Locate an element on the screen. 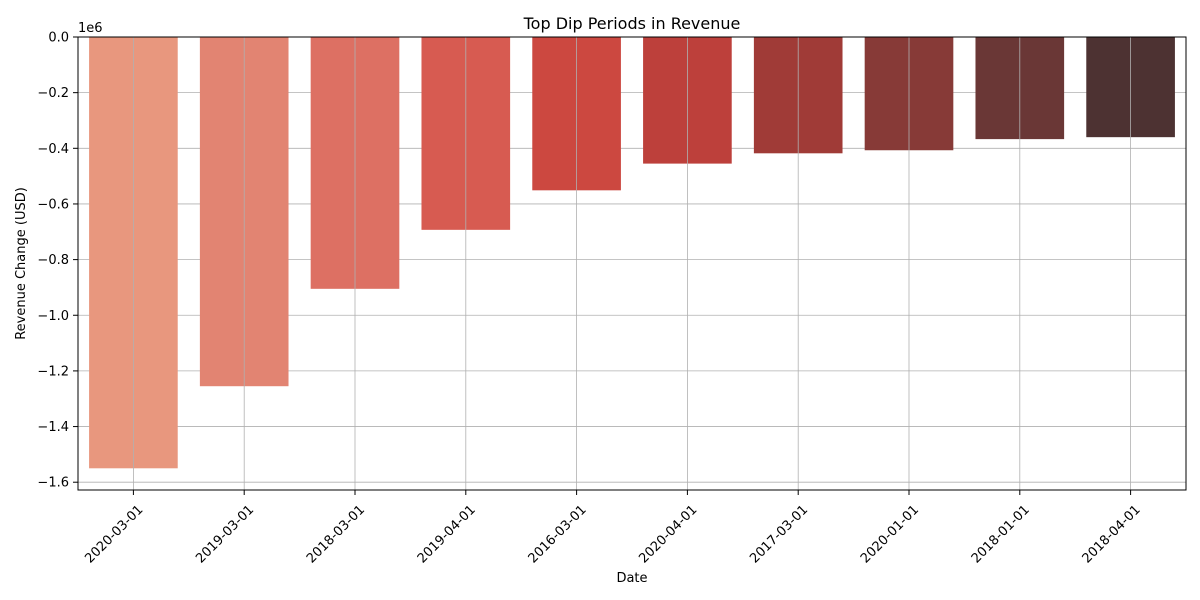 The height and width of the screenshot is (600, 1200). y-tick-label: −1.4 is located at coordinates (53, 427).